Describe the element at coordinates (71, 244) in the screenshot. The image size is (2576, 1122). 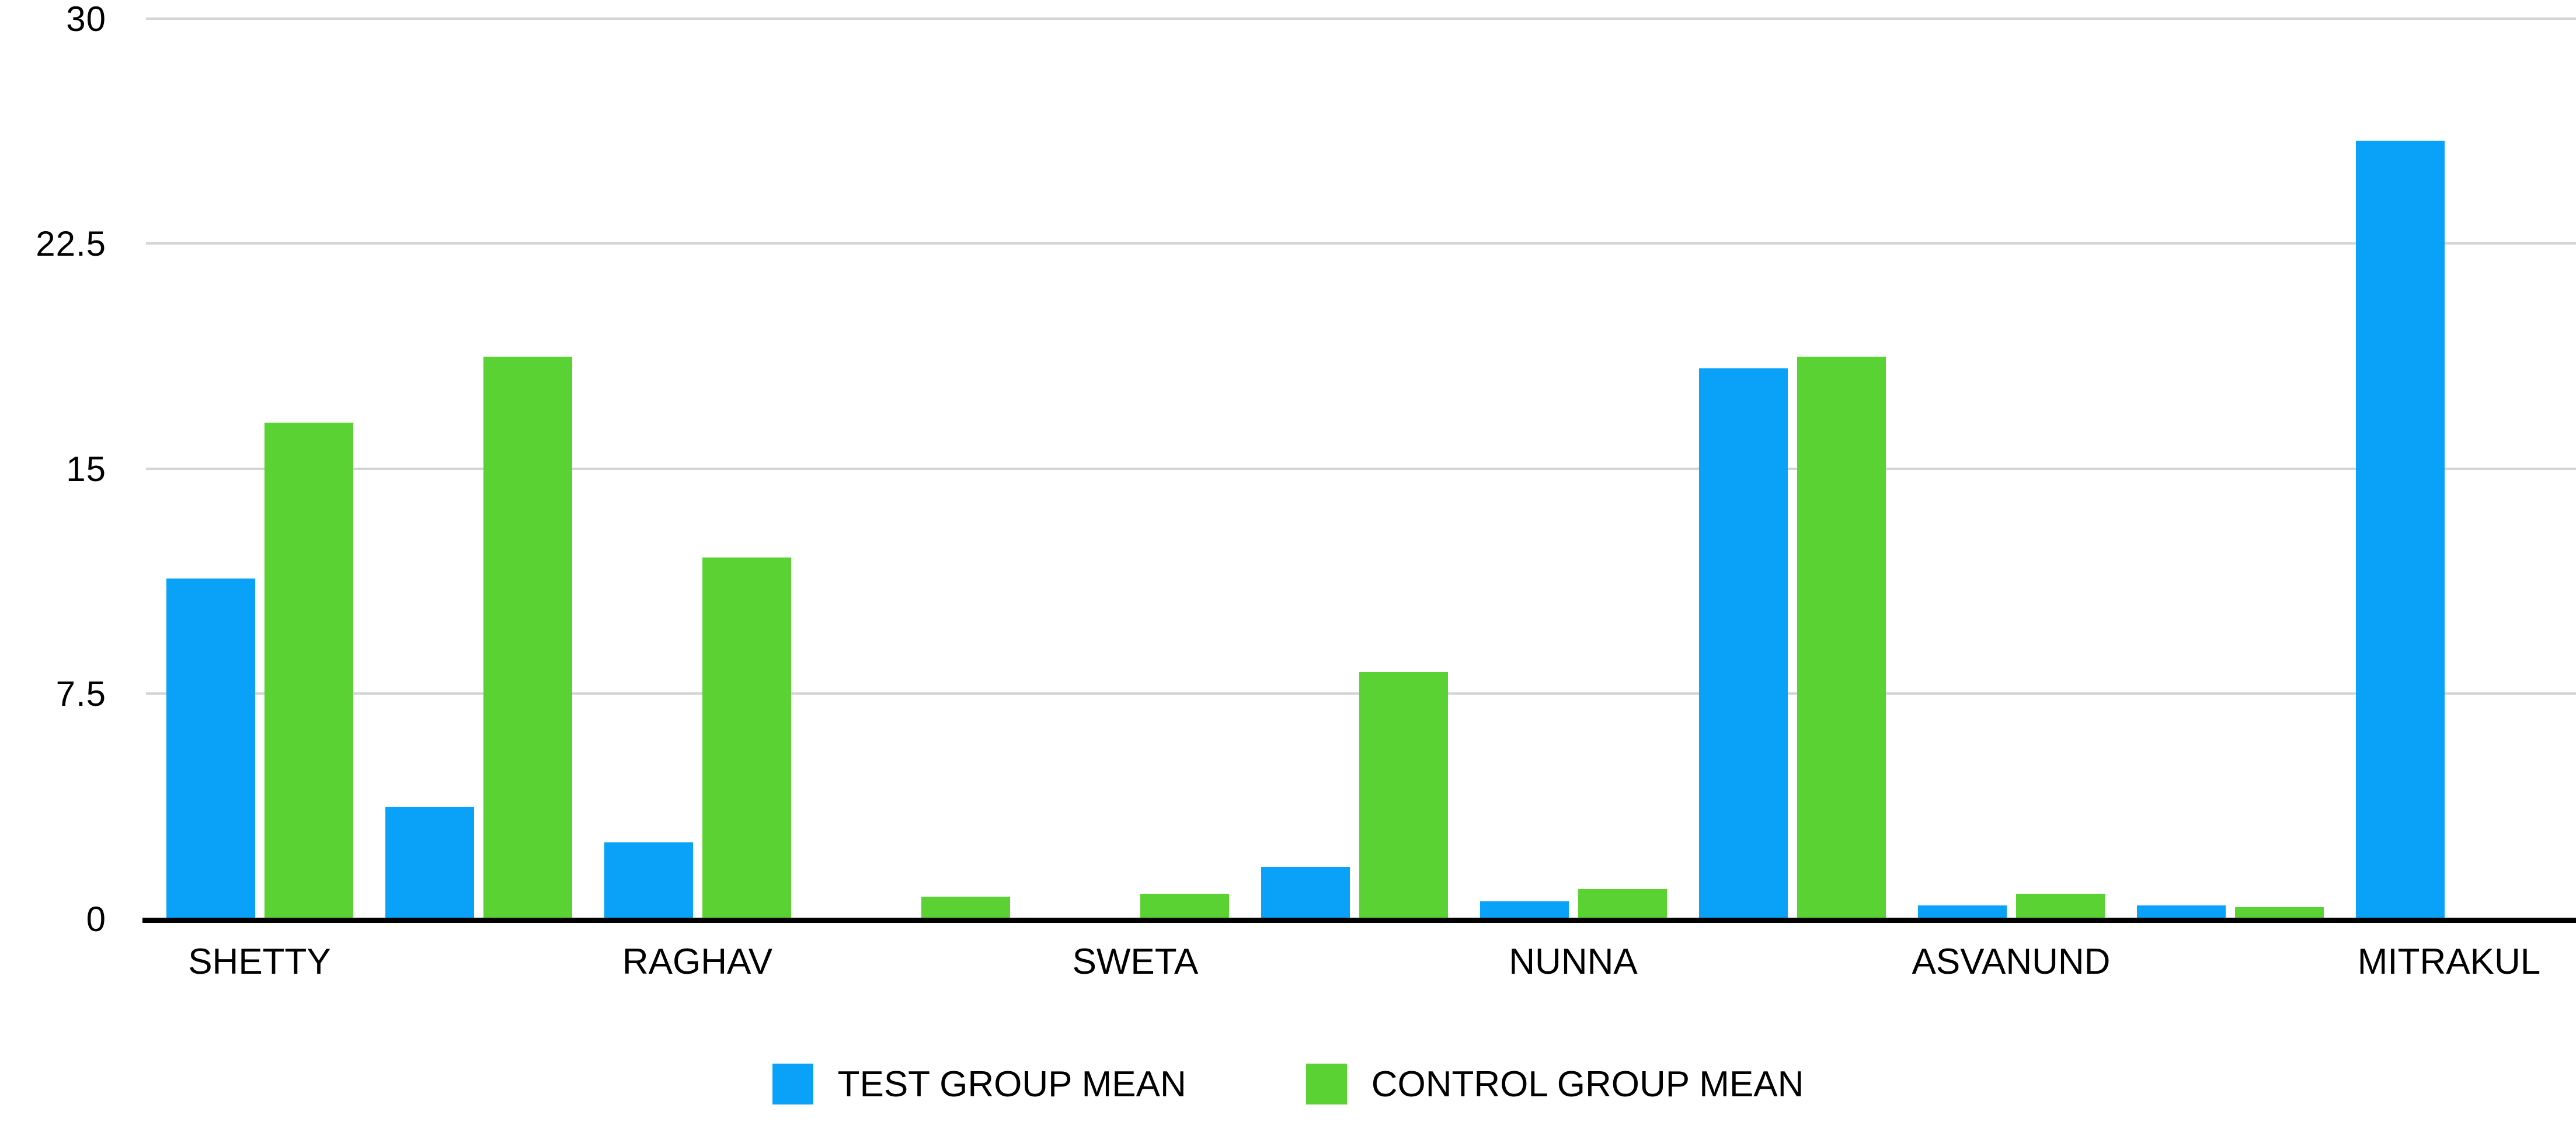
I see `y-axis-tick-22-5: 22.5` at that location.